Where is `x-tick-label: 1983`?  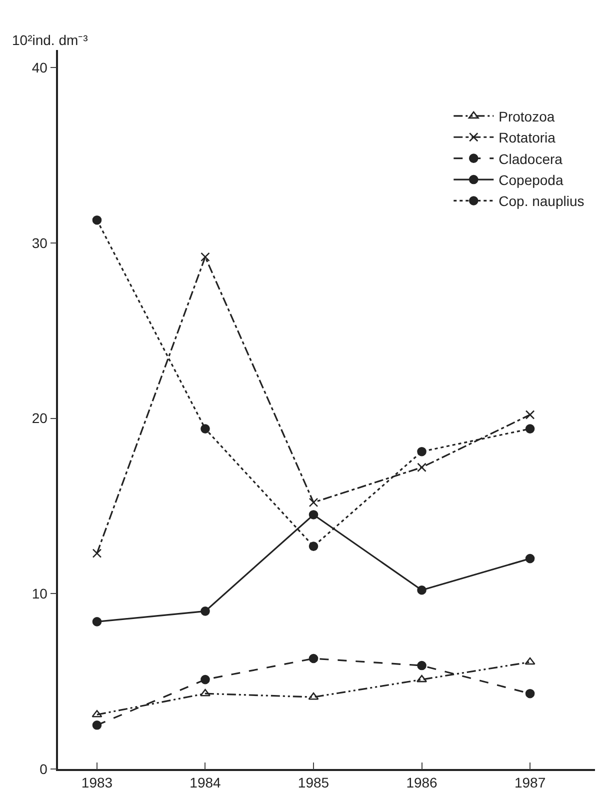
x-tick-label: 1983 is located at coordinates (97, 782).